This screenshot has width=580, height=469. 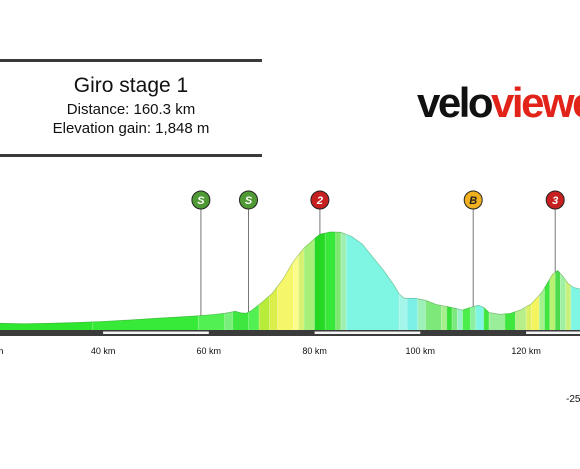 What do you see at coordinates (526, 351) in the screenshot?
I see `x-tick-label: 120 km` at bounding box center [526, 351].